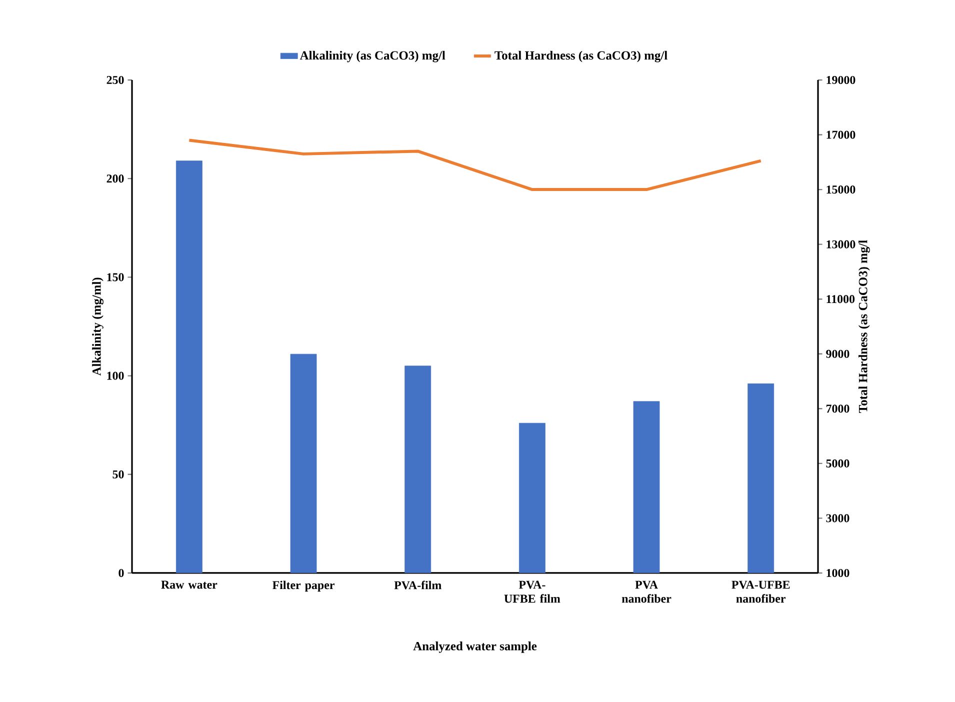 This screenshot has width=955, height=702. I want to click on y-tick-label: 100, so click(115, 376).